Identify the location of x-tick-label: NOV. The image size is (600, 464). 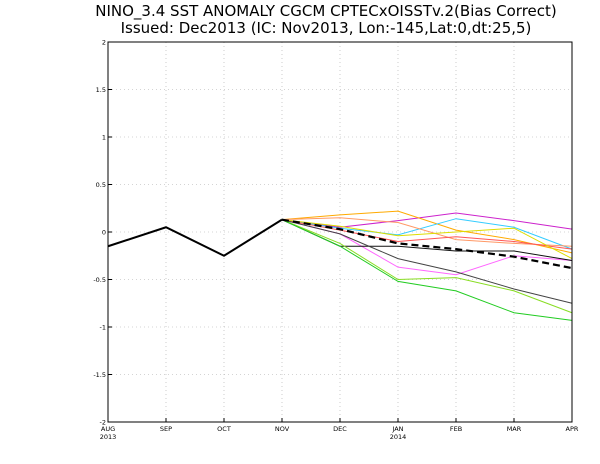
(282, 429).